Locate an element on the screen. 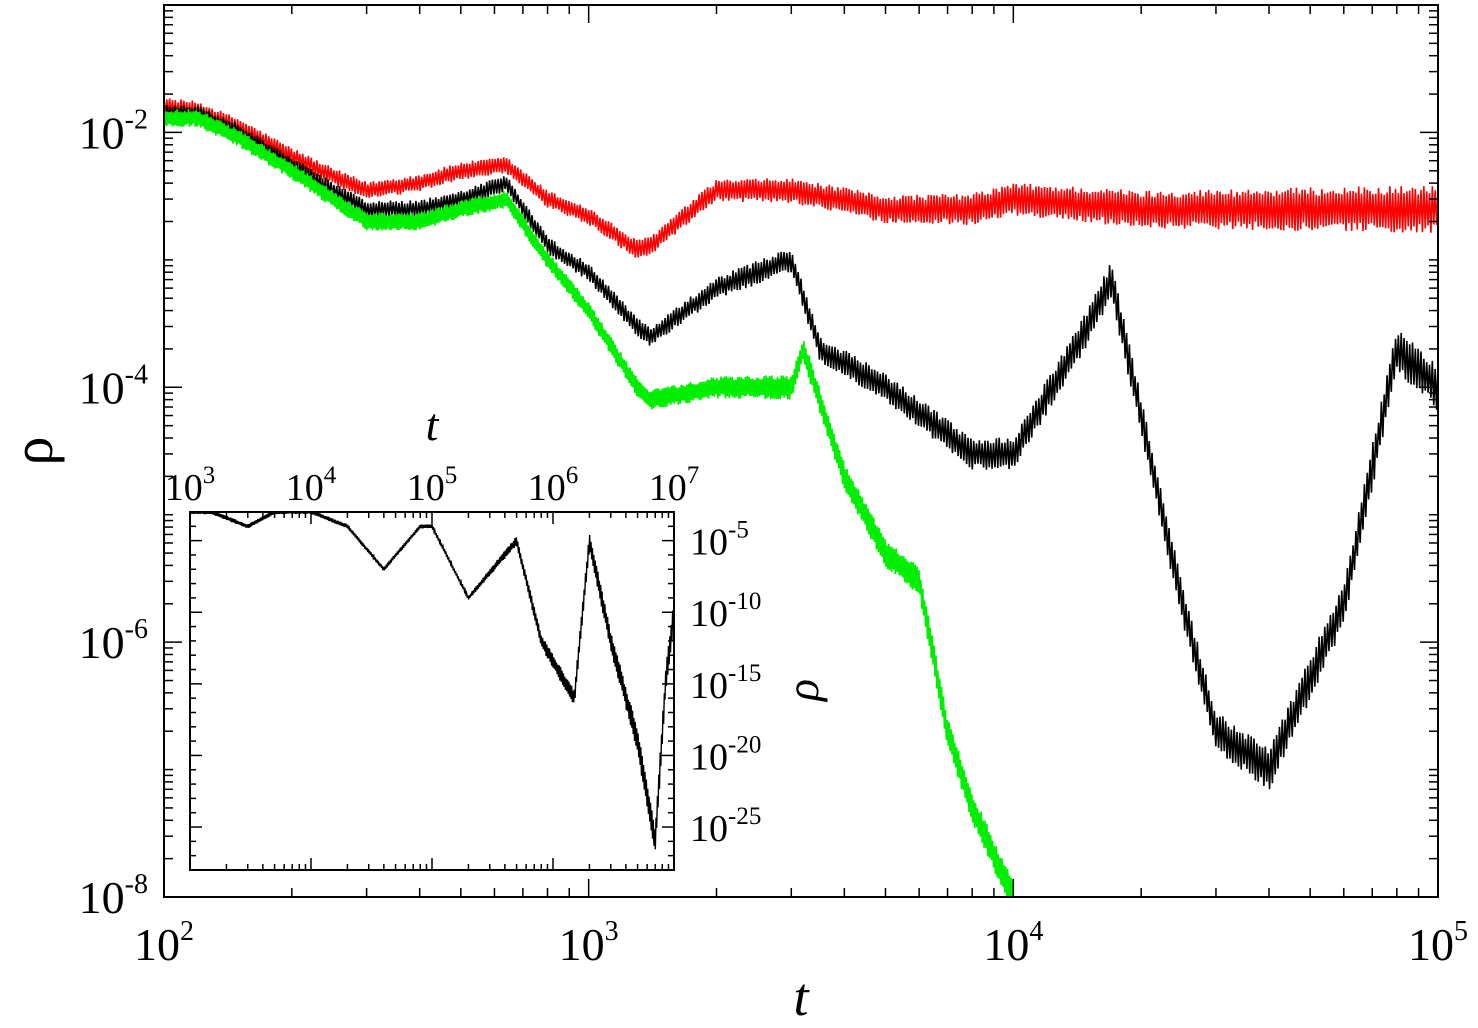 The width and height of the screenshot is (1478, 1028). x-tick-label: 10⁷ is located at coordinates (674, 485).